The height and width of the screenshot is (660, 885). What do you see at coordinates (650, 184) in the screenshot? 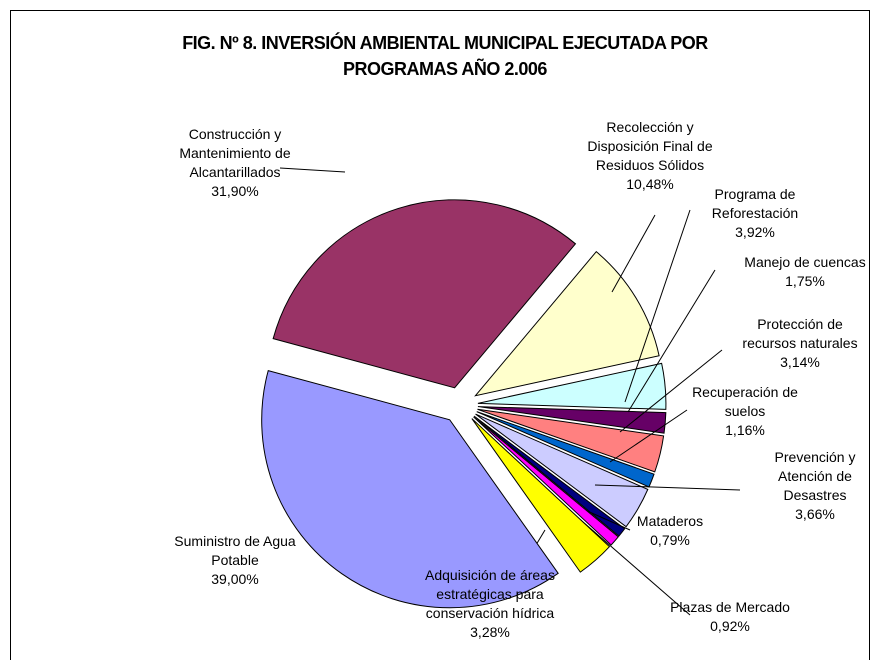
I see `value-label: 10,48%` at bounding box center [650, 184].